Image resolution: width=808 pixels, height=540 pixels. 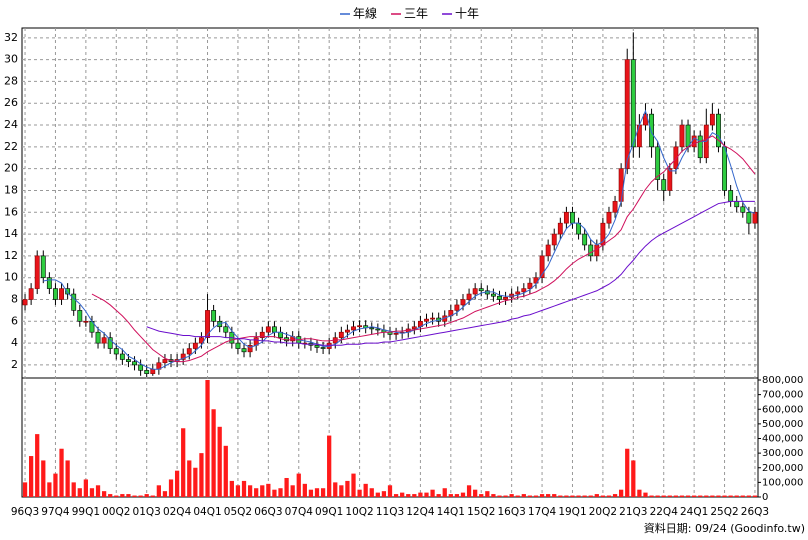 What do you see at coordinates (268, 512) in the screenshot?
I see `x-tick-label: 06Q3` at bounding box center [268, 512].